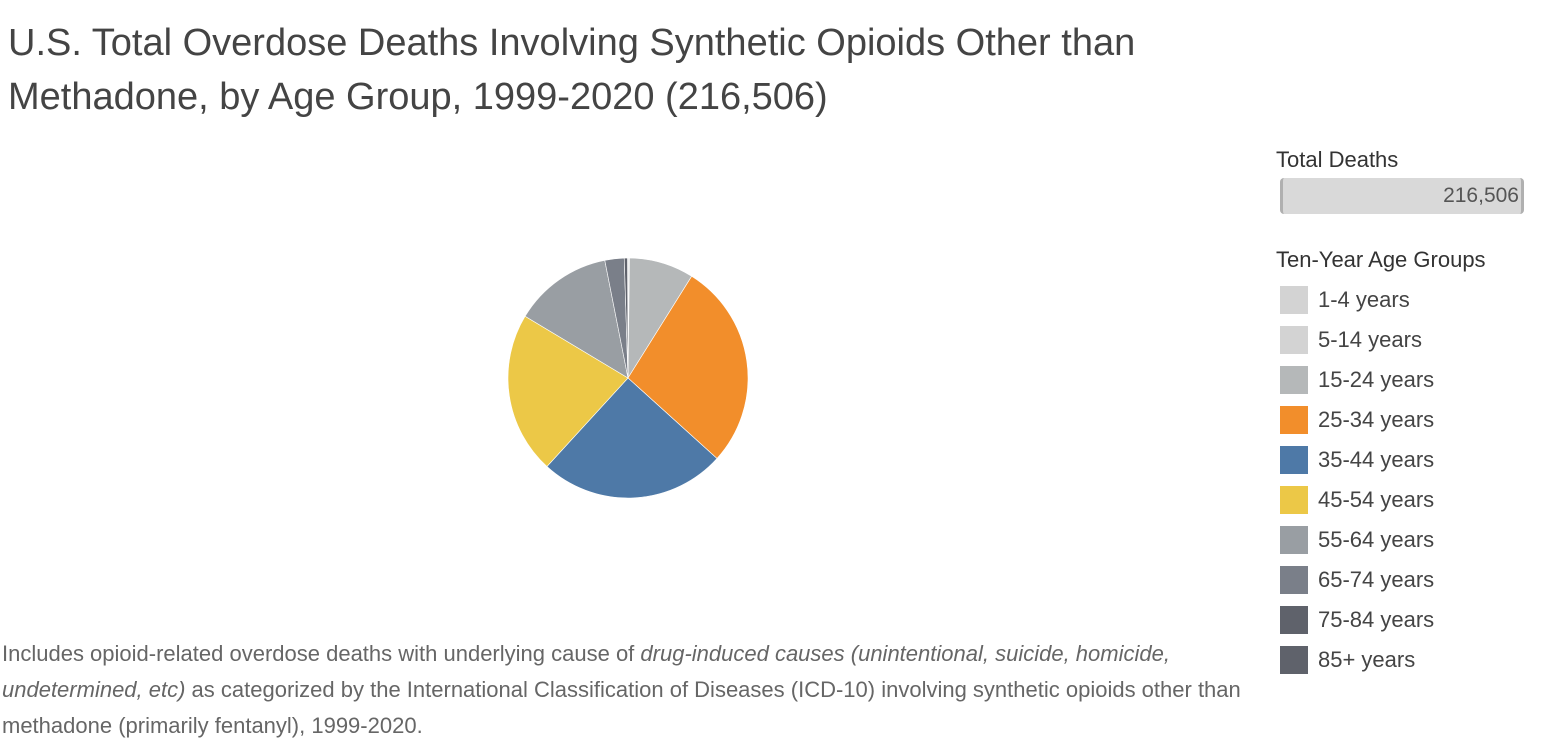  I want to click on legend-label: 45-54 years, so click(1376, 500).